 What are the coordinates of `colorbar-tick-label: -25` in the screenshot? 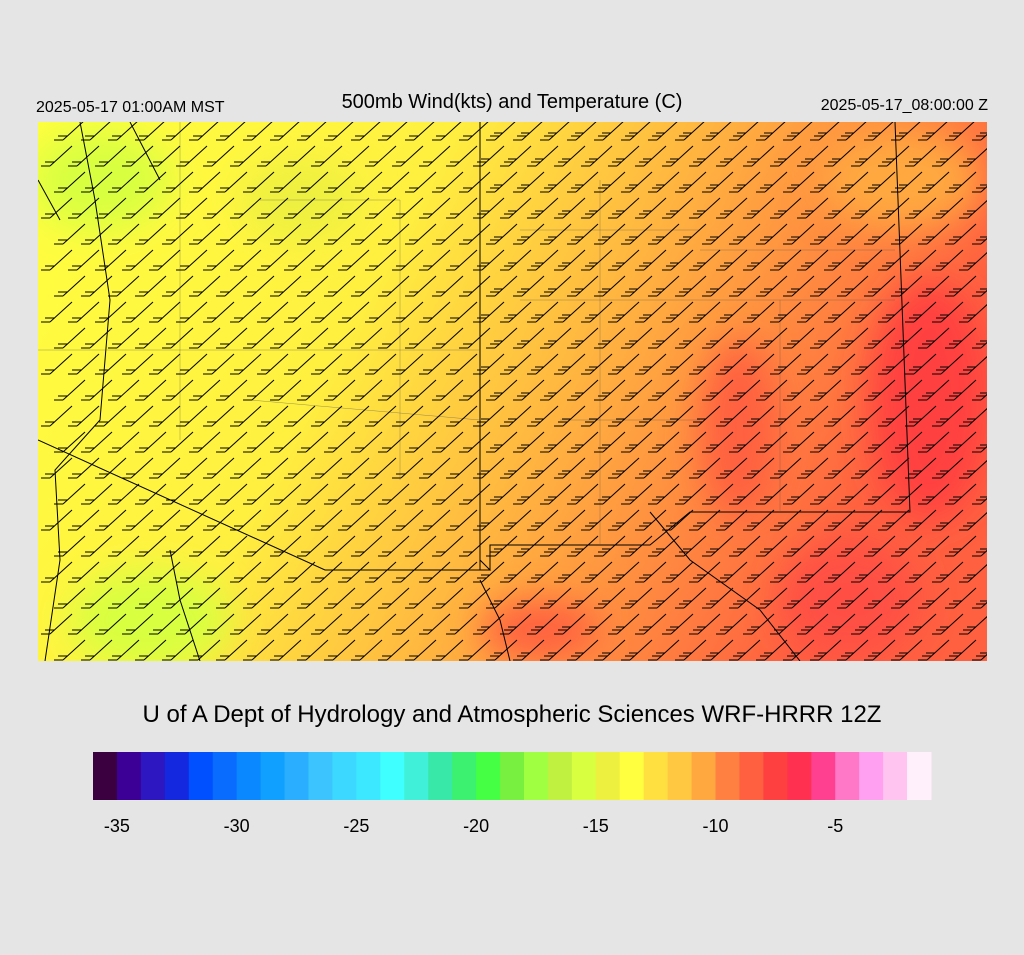 It's located at (356, 826).